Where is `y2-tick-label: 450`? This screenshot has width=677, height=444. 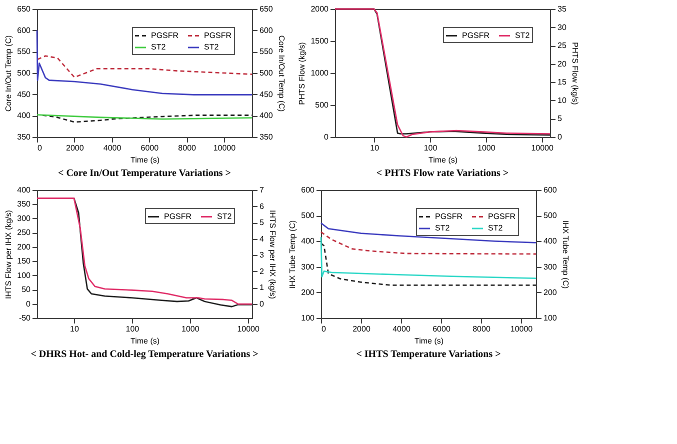 y2-tick-label: 450 is located at coordinates (267, 94).